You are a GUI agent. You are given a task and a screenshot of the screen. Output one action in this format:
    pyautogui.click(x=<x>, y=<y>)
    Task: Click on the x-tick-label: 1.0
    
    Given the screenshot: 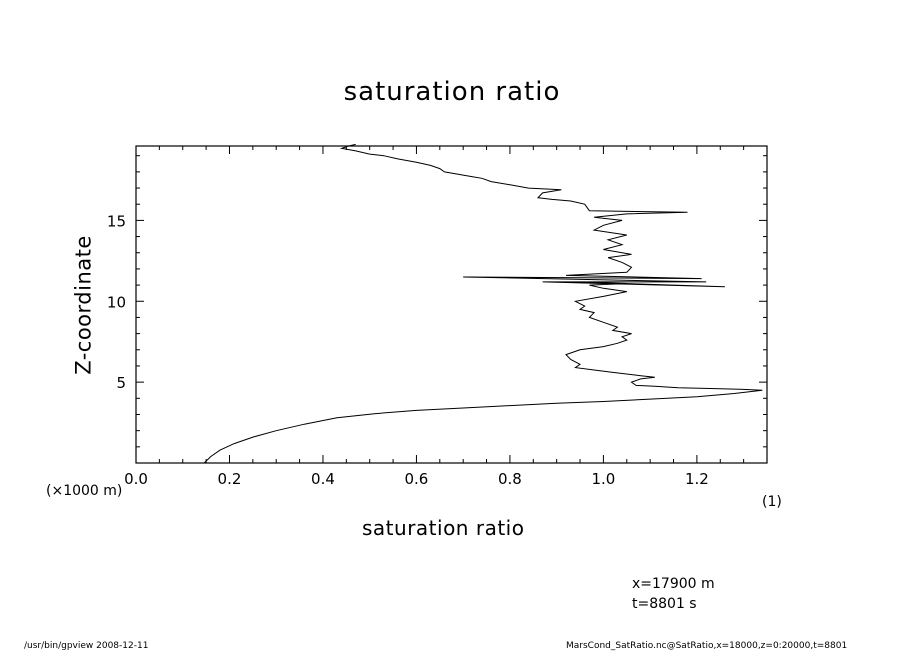 What is the action you would take?
    pyautogui.click(x=603, y=479)
    